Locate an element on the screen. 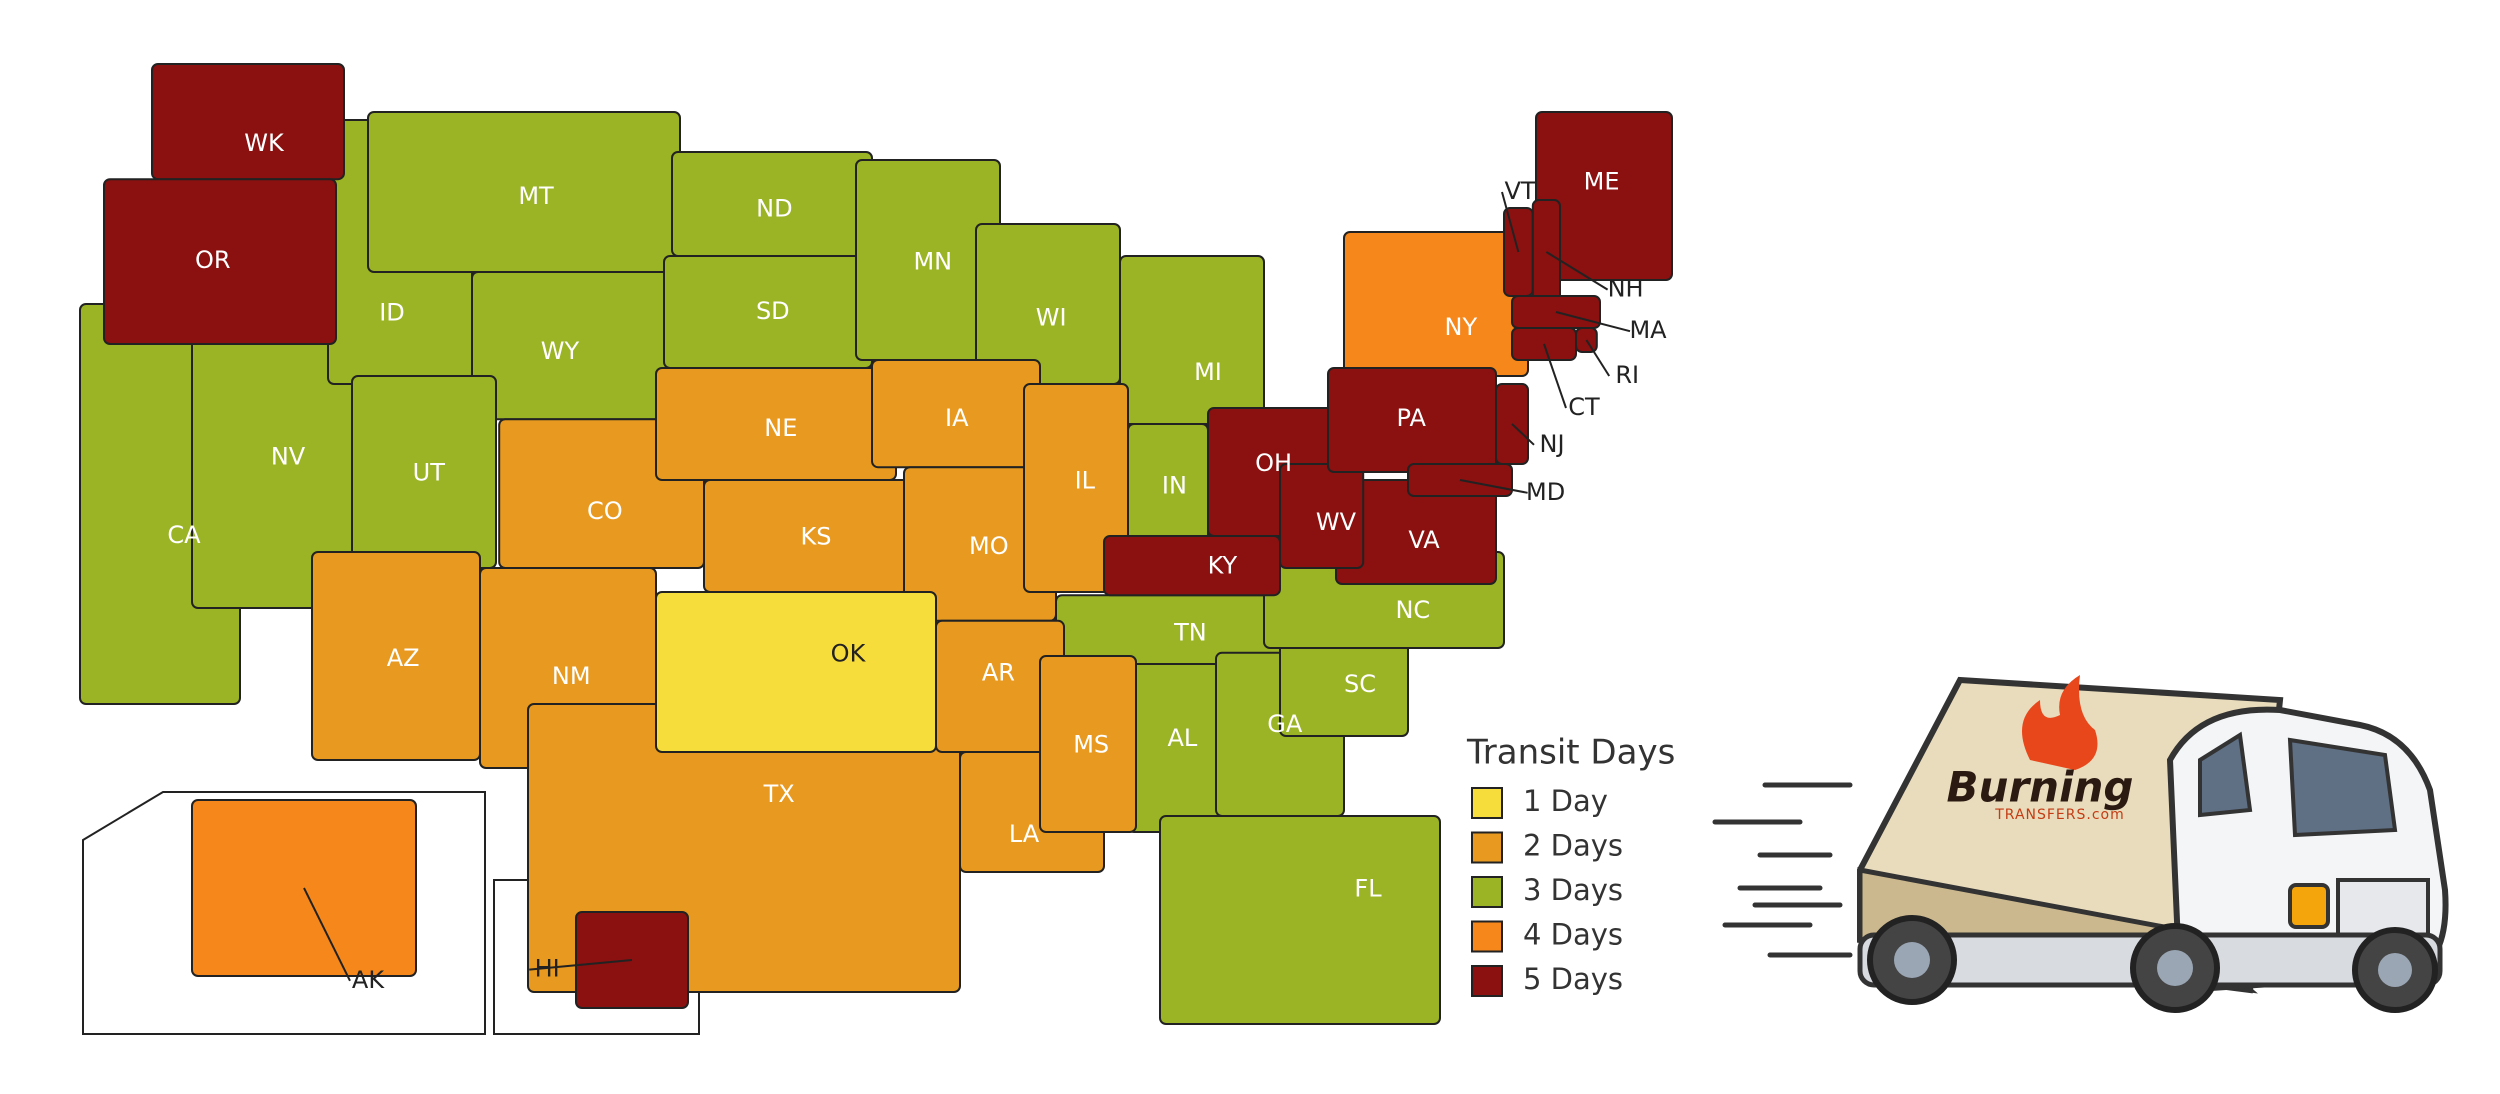 This screenshot has height=1094, width=2500. state-label: TN is located at coordinates (1190, 633).